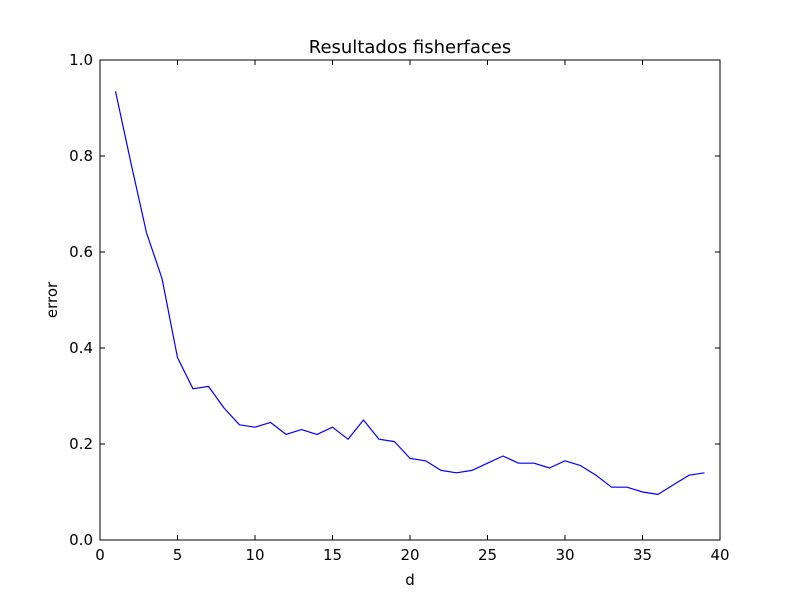  Describe the element at coordinates (52, 299) in the screenshot. I see `y-axis-label: error` at that location.